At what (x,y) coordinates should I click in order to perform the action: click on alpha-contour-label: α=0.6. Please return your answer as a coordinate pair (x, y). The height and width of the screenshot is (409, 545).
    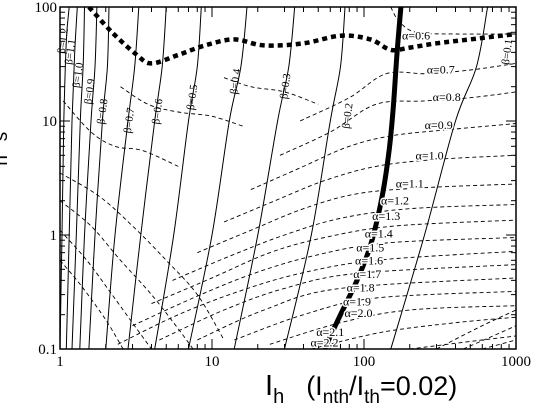
    Looking at the image, I should click on (416, 35).